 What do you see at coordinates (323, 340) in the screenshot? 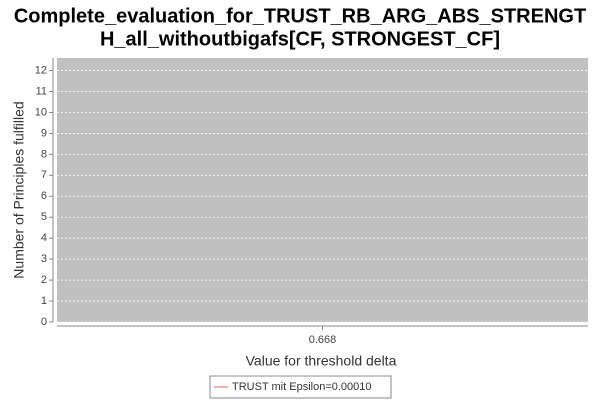
I see `x-tick-label: 0.668` at bounding box center [323, 340].